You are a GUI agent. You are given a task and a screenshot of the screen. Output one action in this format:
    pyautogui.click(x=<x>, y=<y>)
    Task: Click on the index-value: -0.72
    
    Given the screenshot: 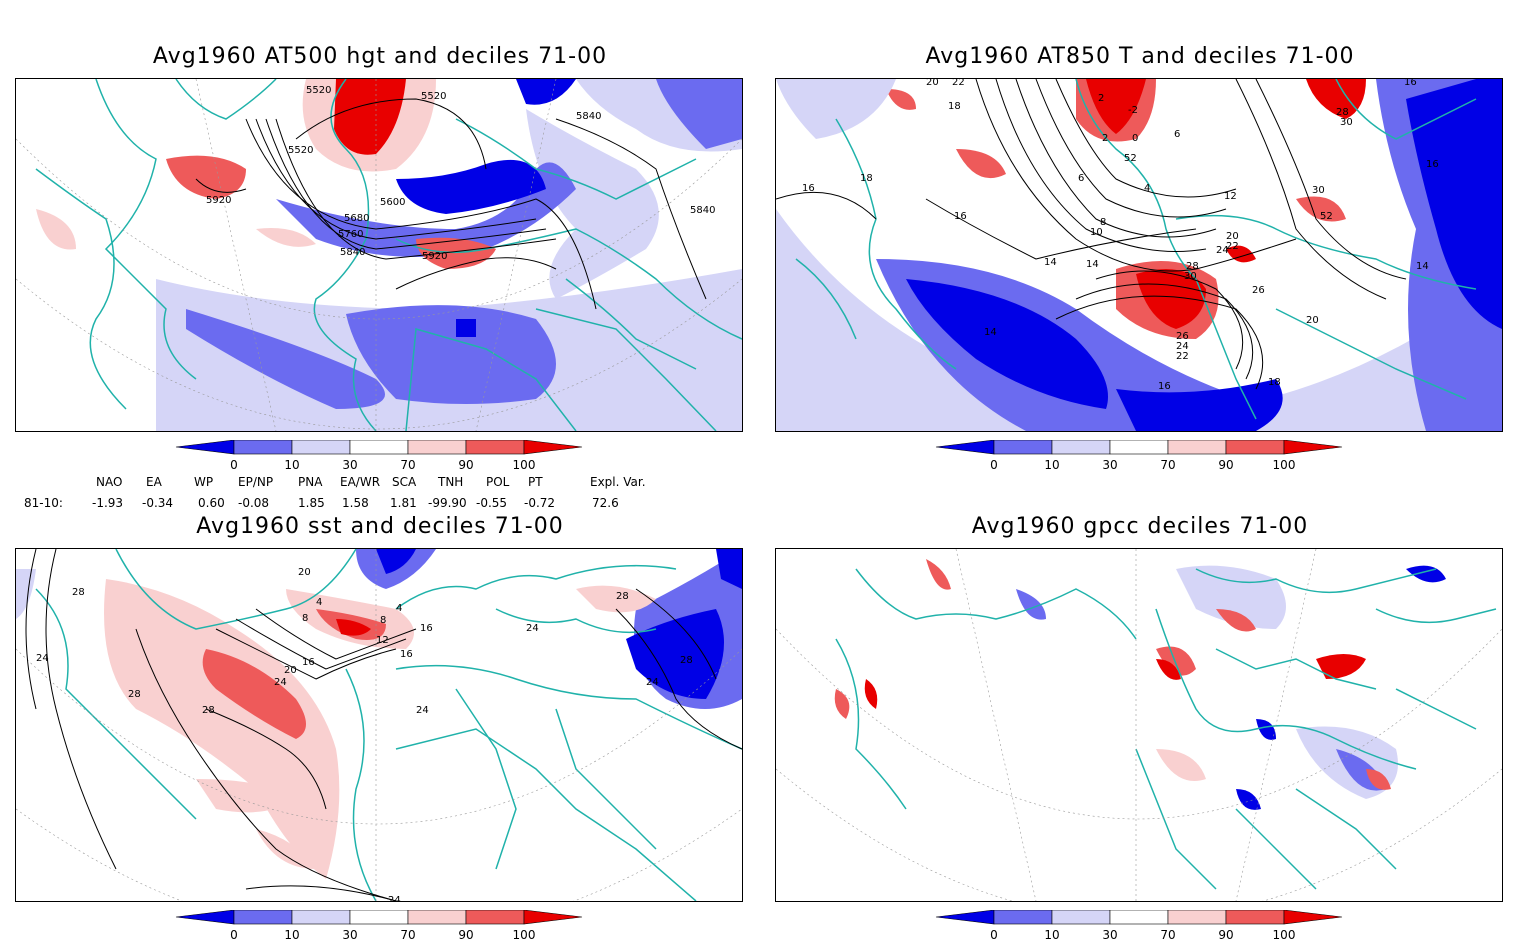 What is the action you would take?
    pyautogui.click(x=540, y=503)
    